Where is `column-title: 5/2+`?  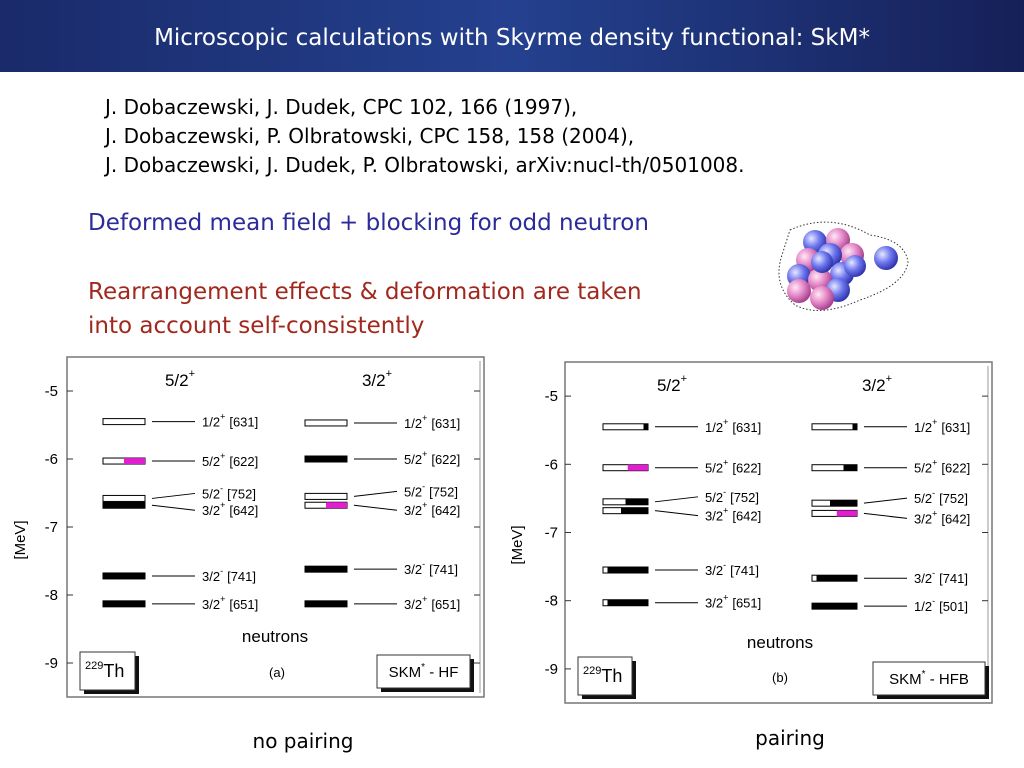 column-title: 5/2+ is located at coordinates (180, 379).